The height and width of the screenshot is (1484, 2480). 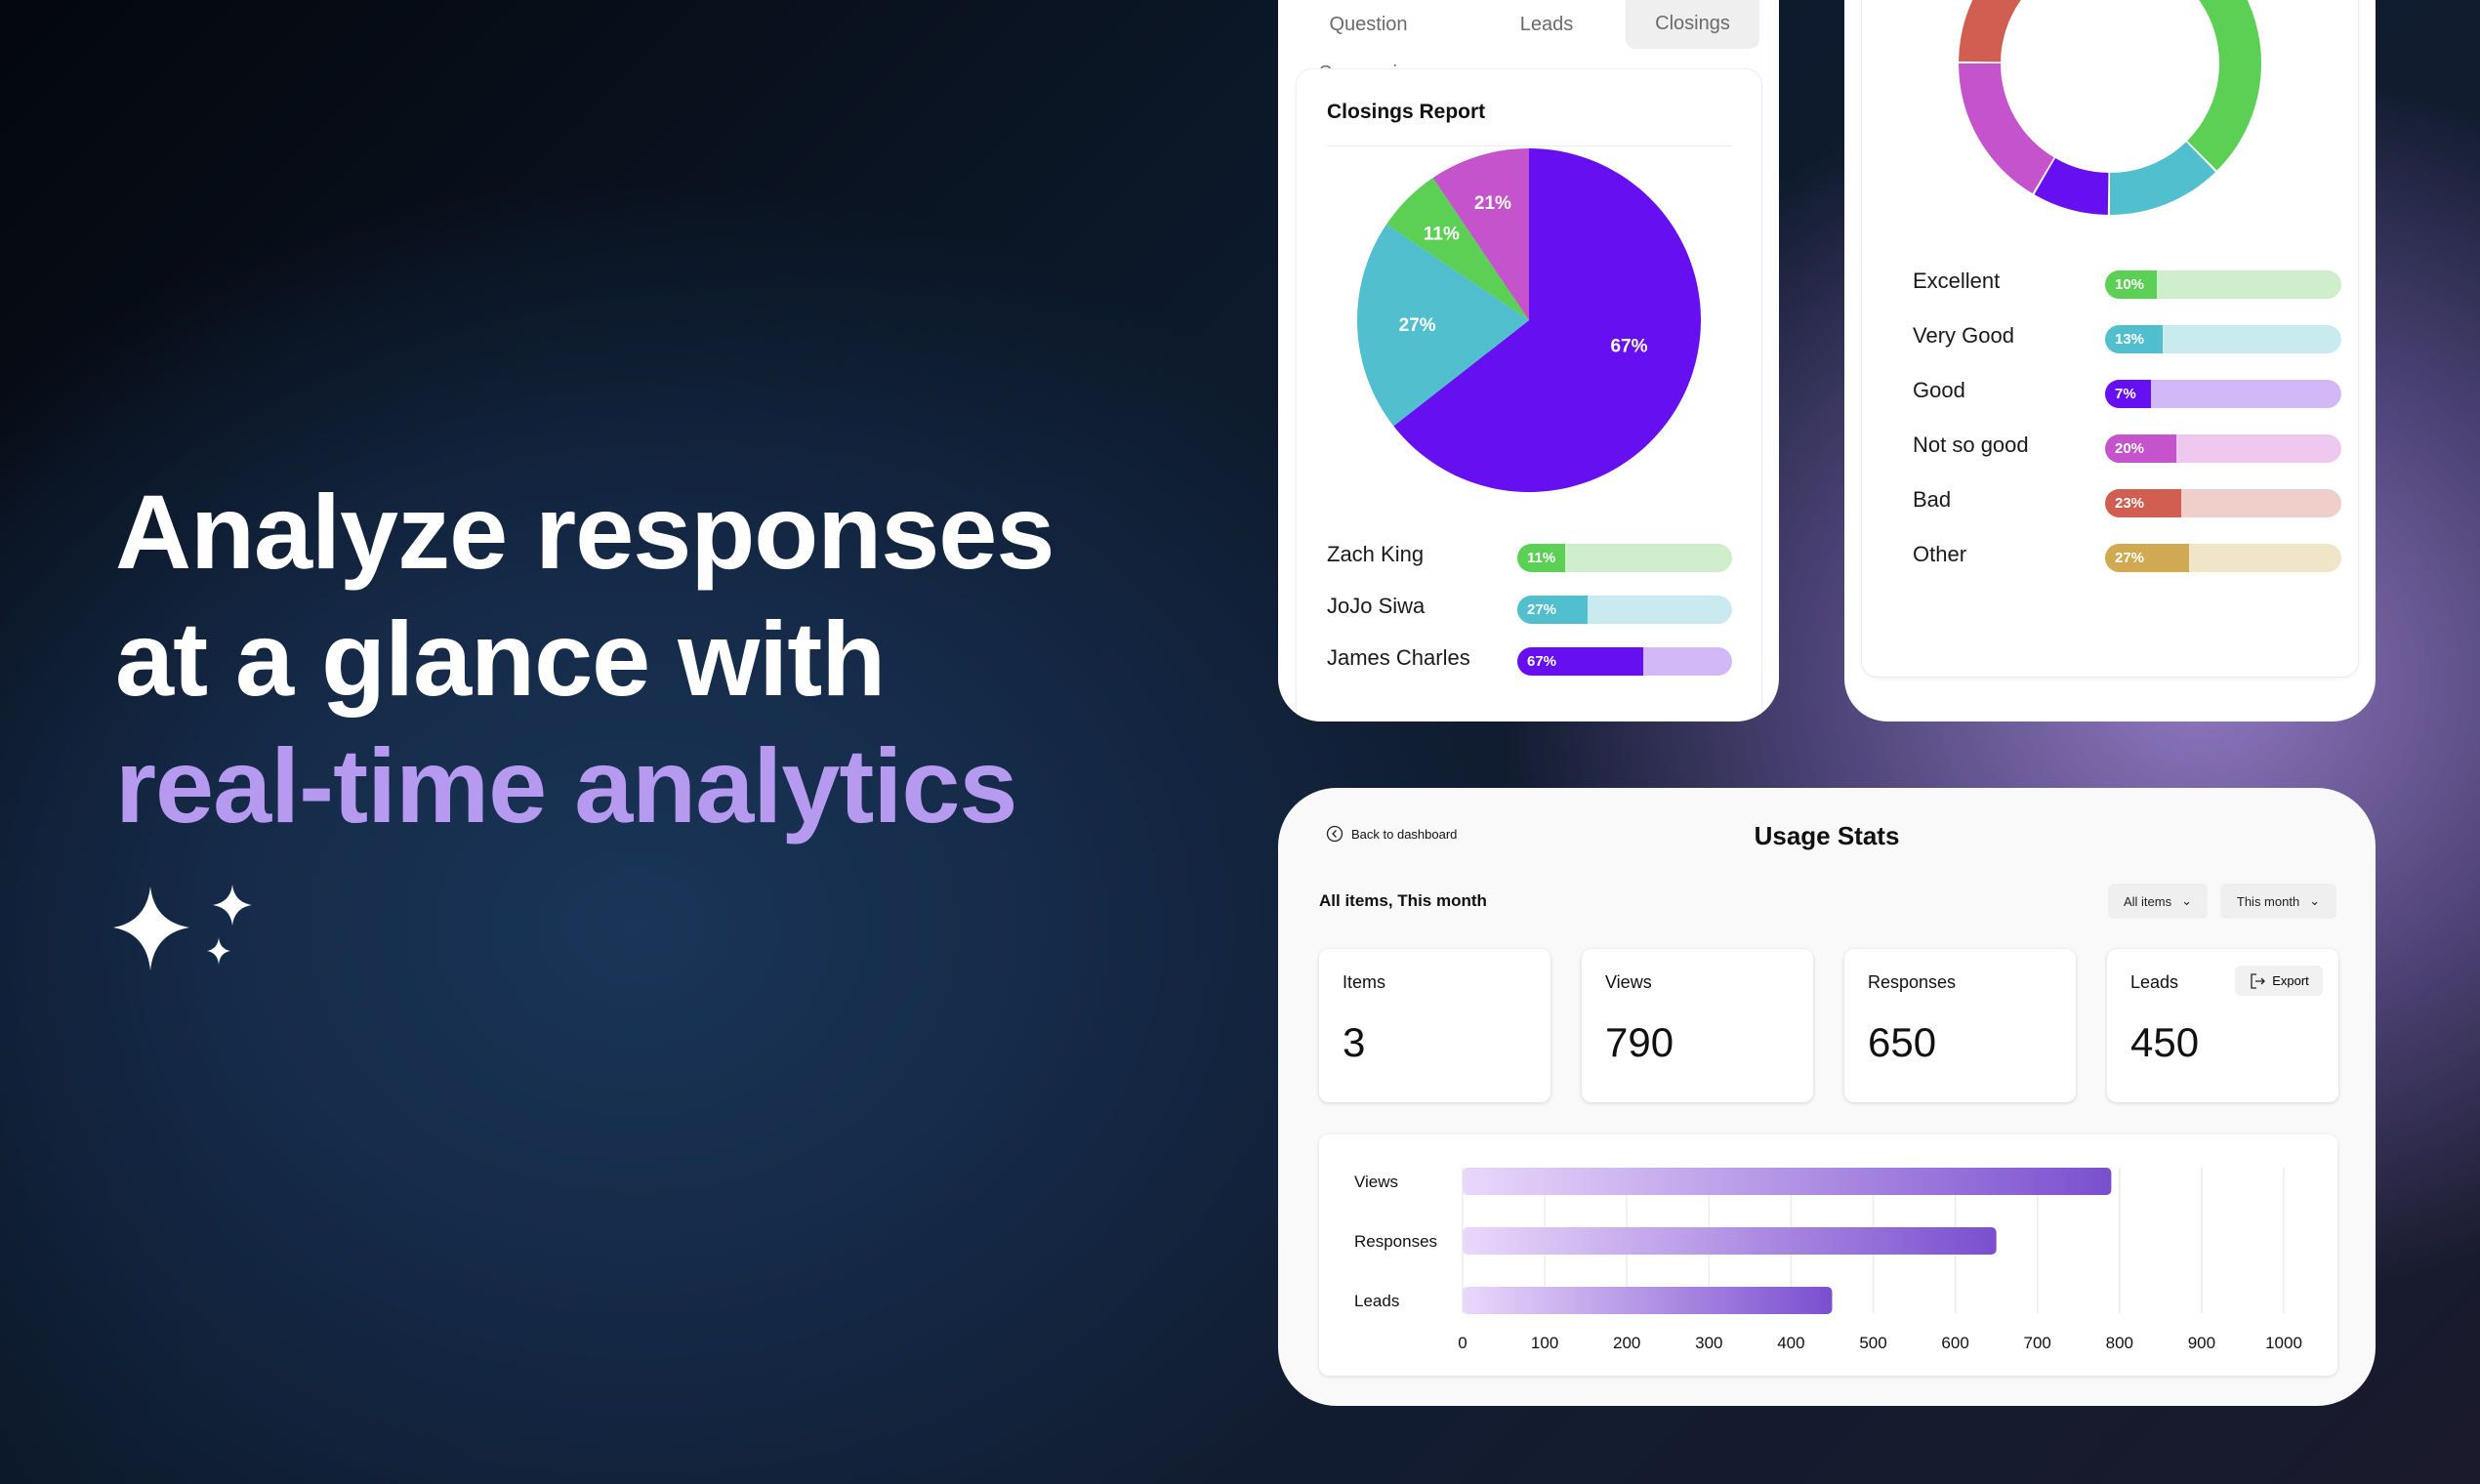 What do you see at coordinates (1529, 146) in the screenshot?
I see `divider` at bounding box center [1529, 146].